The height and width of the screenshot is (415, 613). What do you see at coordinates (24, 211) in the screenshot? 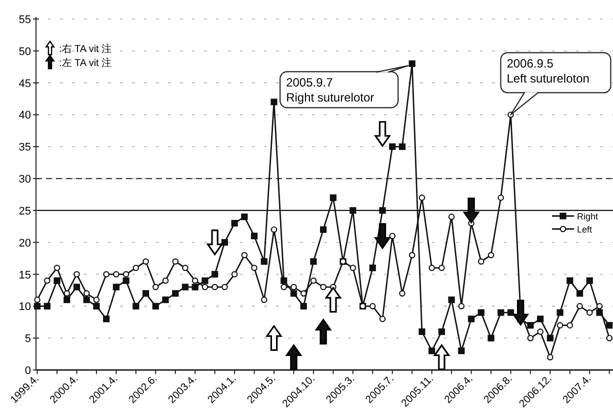
I see `y-tick-label: 25` at bounding box center [24, 211].